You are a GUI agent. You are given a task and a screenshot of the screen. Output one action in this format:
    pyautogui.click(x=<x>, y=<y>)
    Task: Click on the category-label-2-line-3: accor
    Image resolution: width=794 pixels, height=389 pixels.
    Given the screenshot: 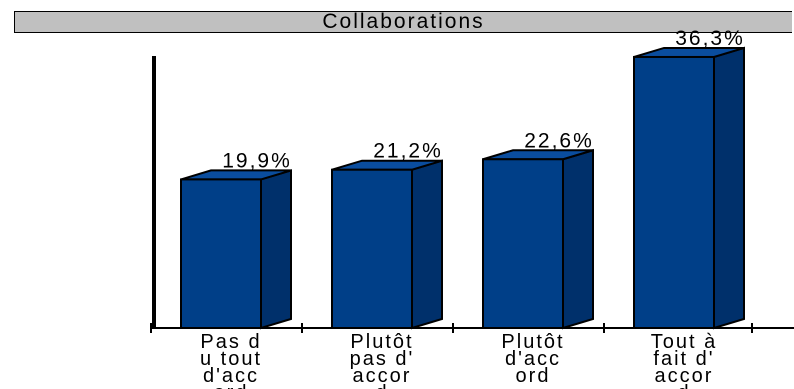 What is the action you would take?
    pyautogui.click(x=382, y=376)
    